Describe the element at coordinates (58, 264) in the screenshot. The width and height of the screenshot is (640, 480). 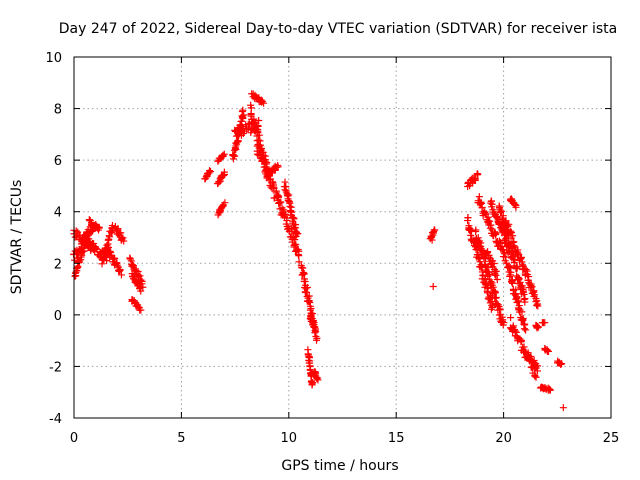
I see `y-tick-label: 2` at that location.